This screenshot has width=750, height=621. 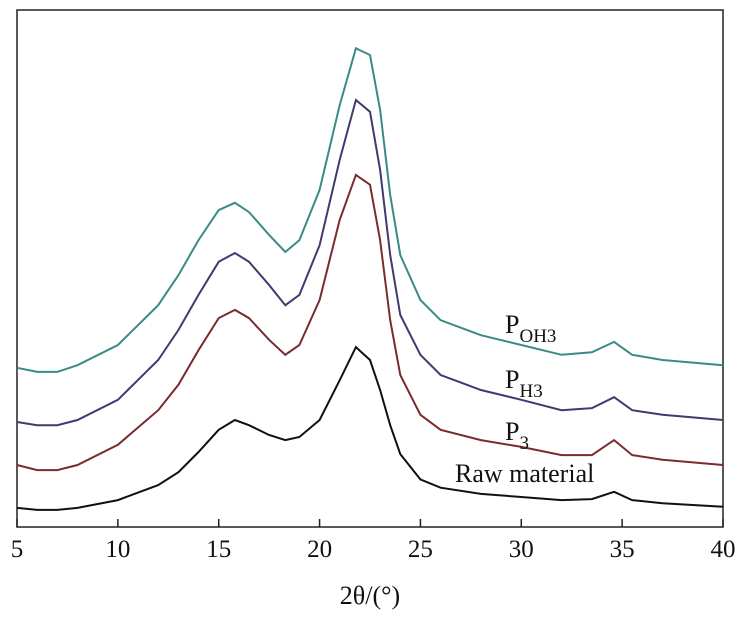 What do you see at coordinates (420, 549) in the screenshot?
I see `x-tick-label: 25` at bounding box center [420, 549].